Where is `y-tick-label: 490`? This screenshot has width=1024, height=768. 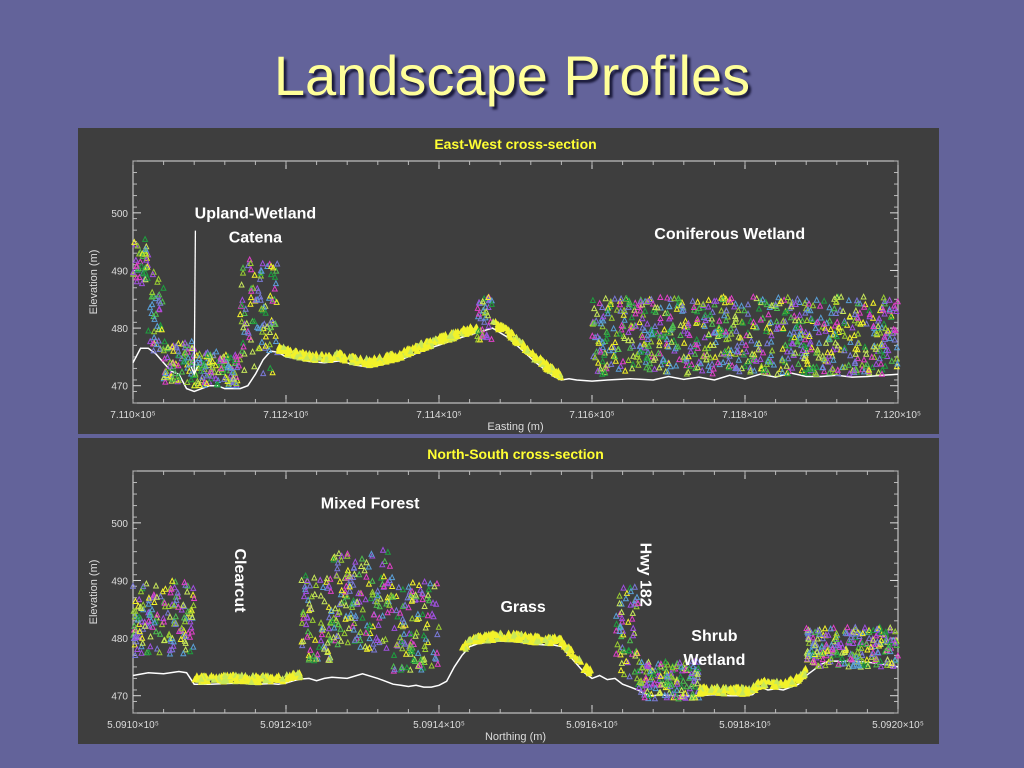 y-tick-label: 490 is located at coordinates (119, 271).